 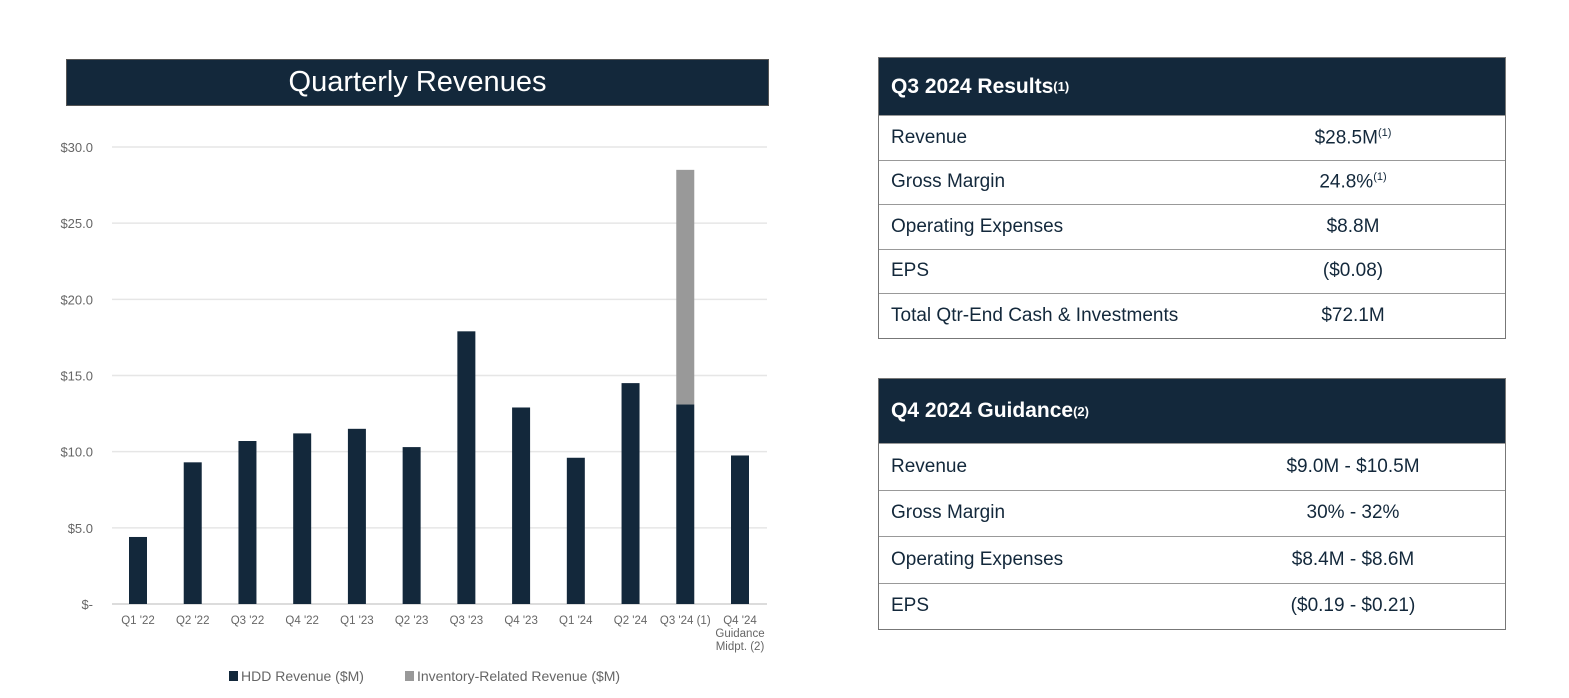 I want to click on x-tick-label: Q3 '22, so click(x=248, y=621).